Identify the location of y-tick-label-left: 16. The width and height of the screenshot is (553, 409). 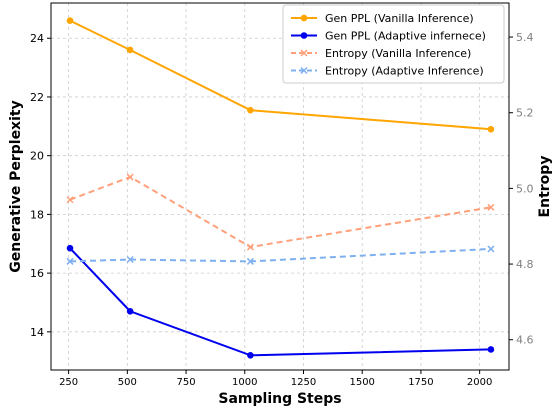
(37, 273).